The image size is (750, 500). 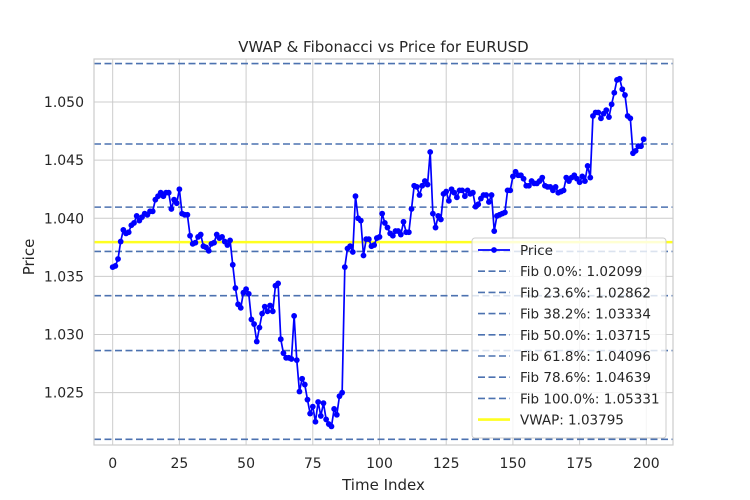 What do you see at coordinates (585, 315) in the screenshot?
I see `legend-entry-label: Fib 38.2%: 1.03334` at bounding box center [585, 315].